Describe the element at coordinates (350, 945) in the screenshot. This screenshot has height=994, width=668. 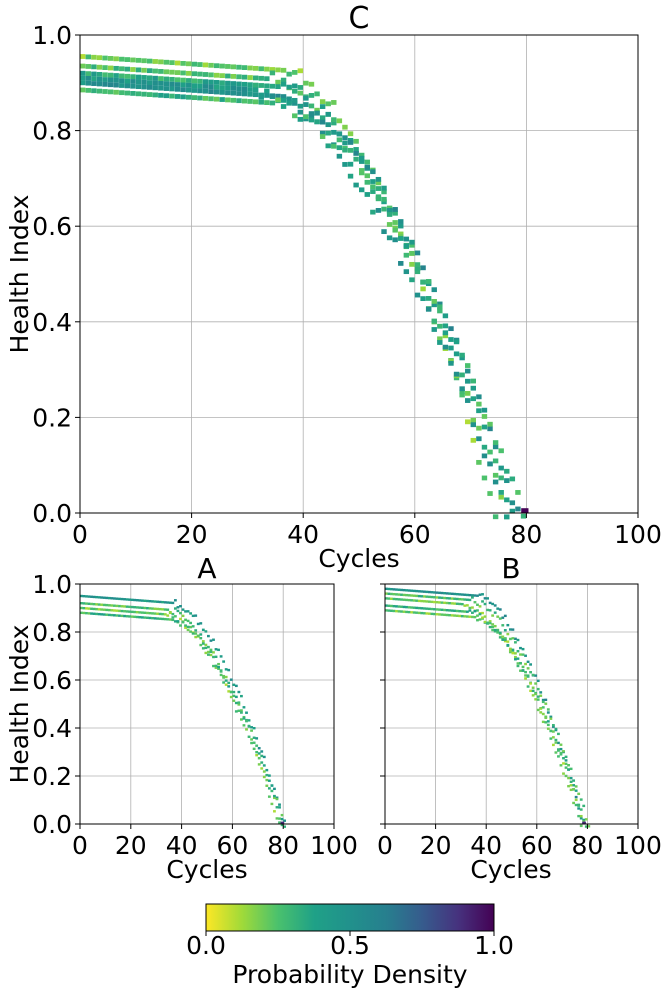
I see `colorbar-ticks: 0.0 0.5 1.0` at that location.